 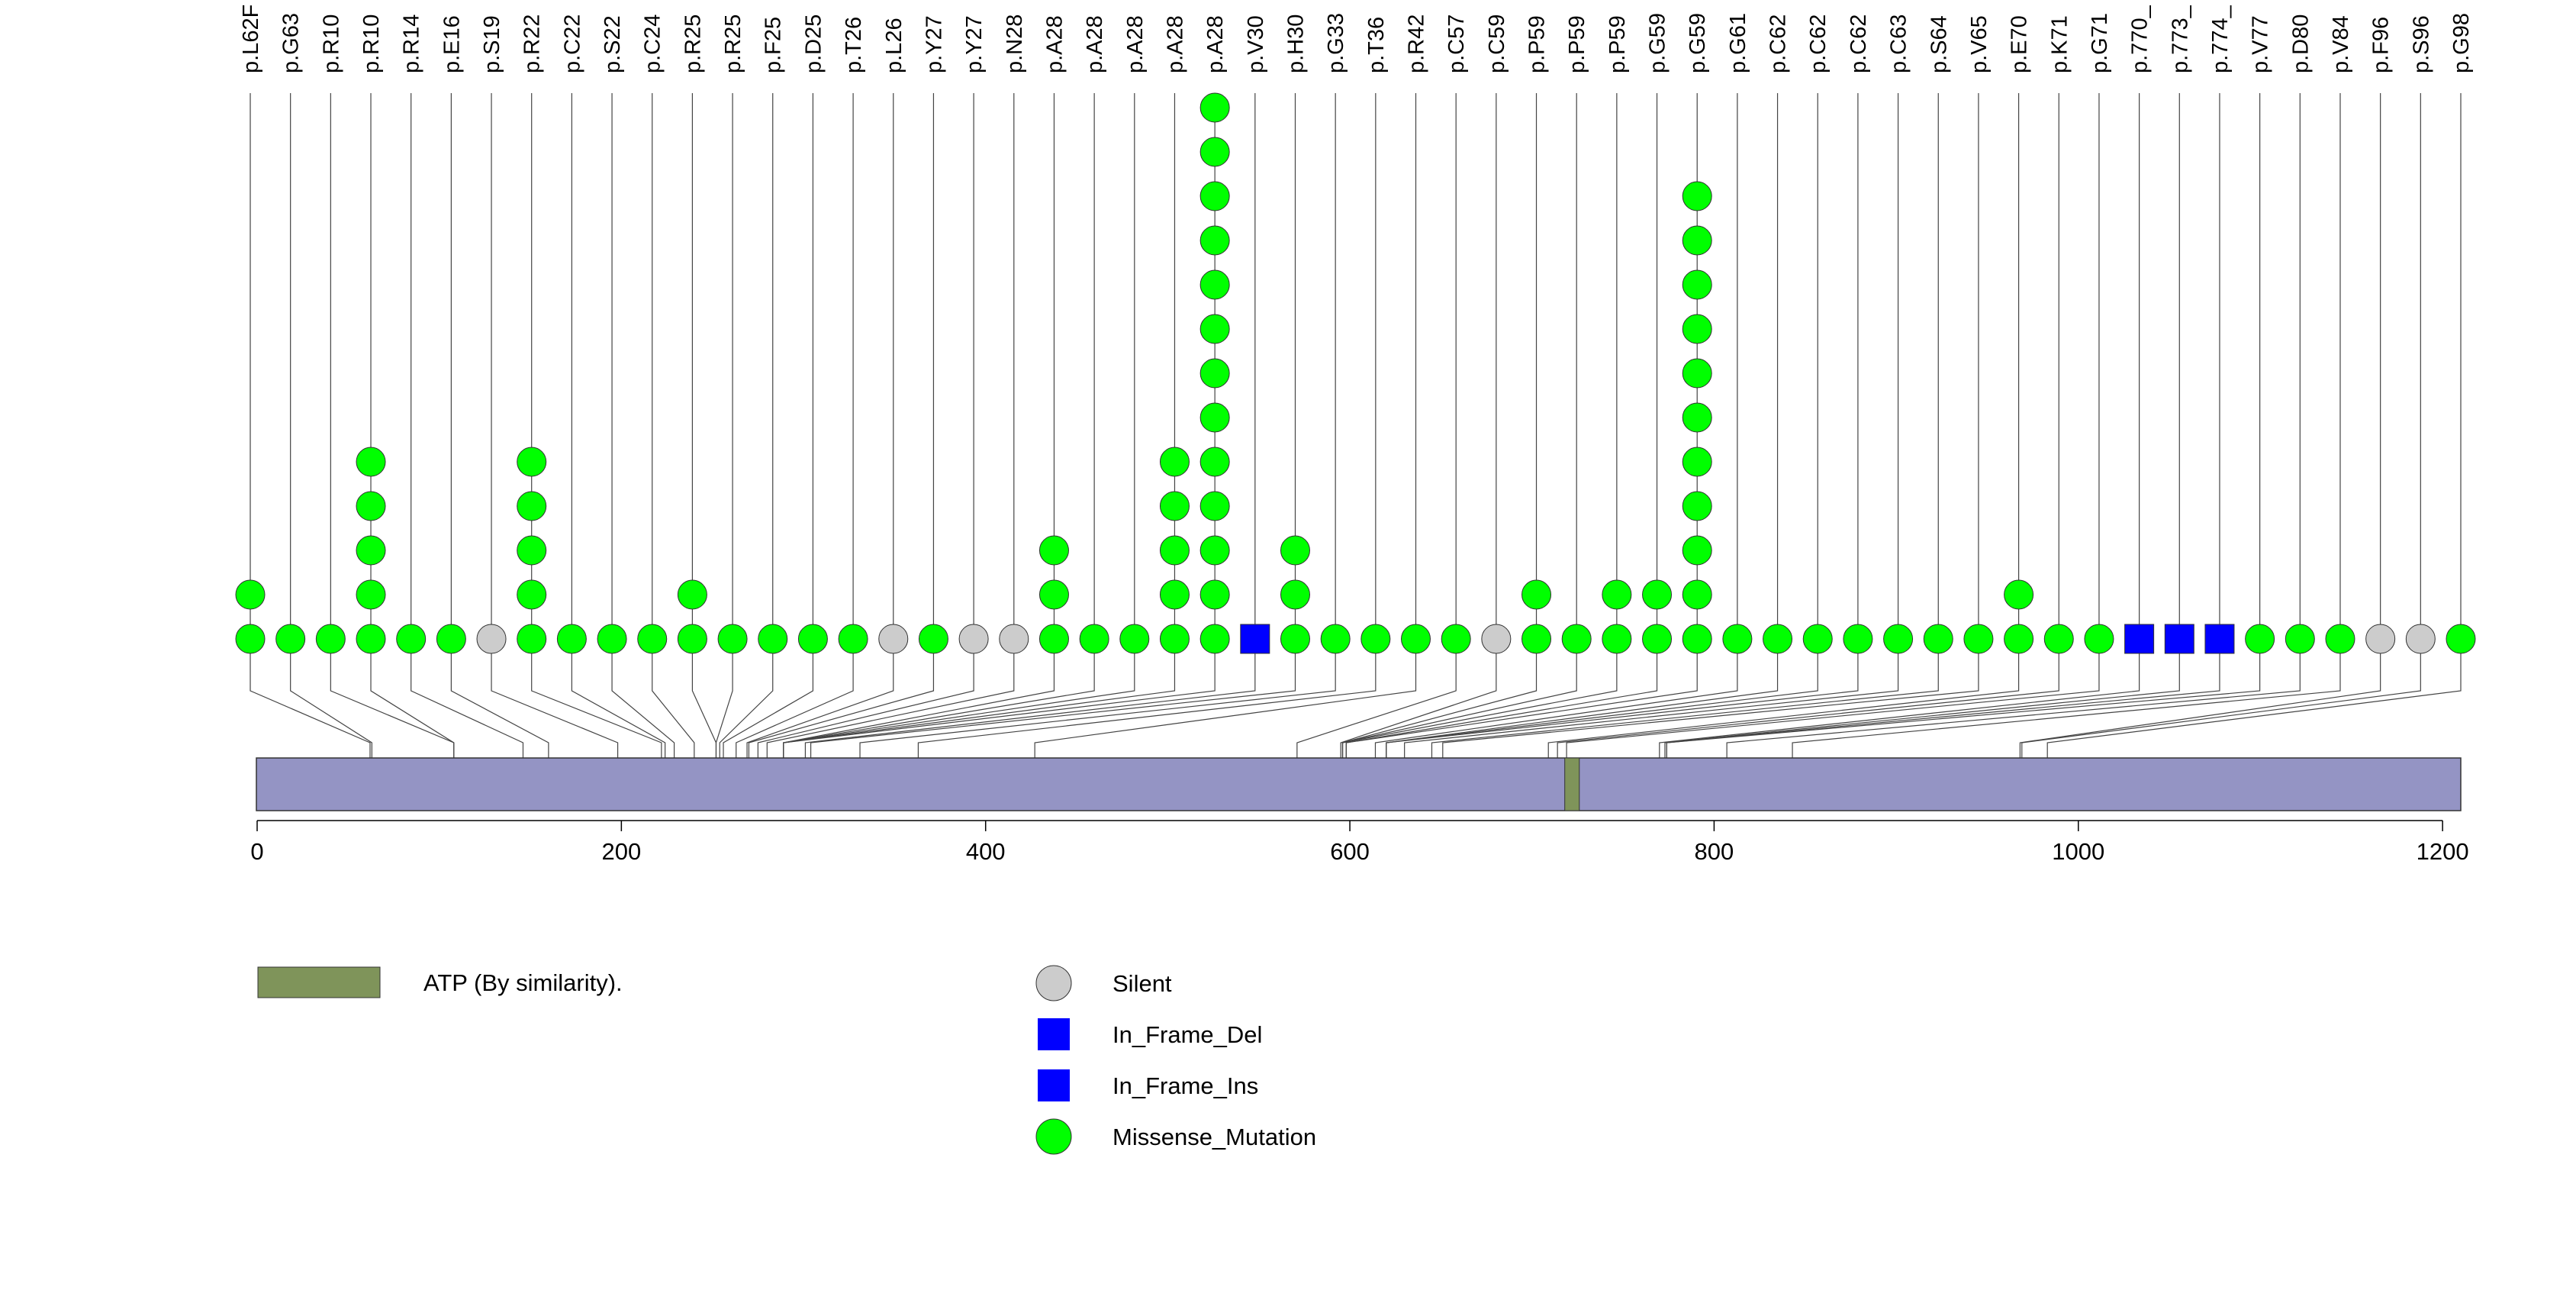 What do you see at coordinates (251, 39) in the screenshot?
I see `mutation-label: p.L62F` at bounding box center [251, 39].